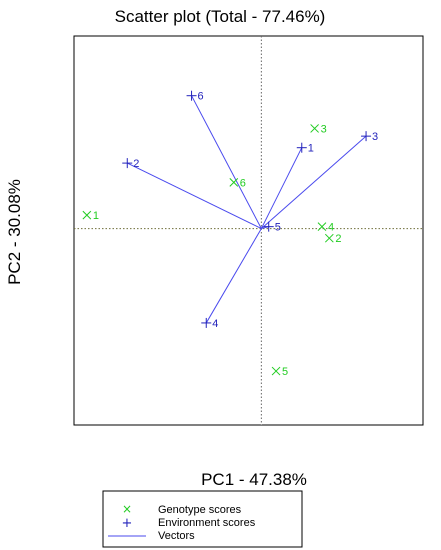 This screenshot has height=550, width=441. Describe the element at coordinates (96, 216) in the screenshot. I see `genotype-point-label-1: 1` at that location.